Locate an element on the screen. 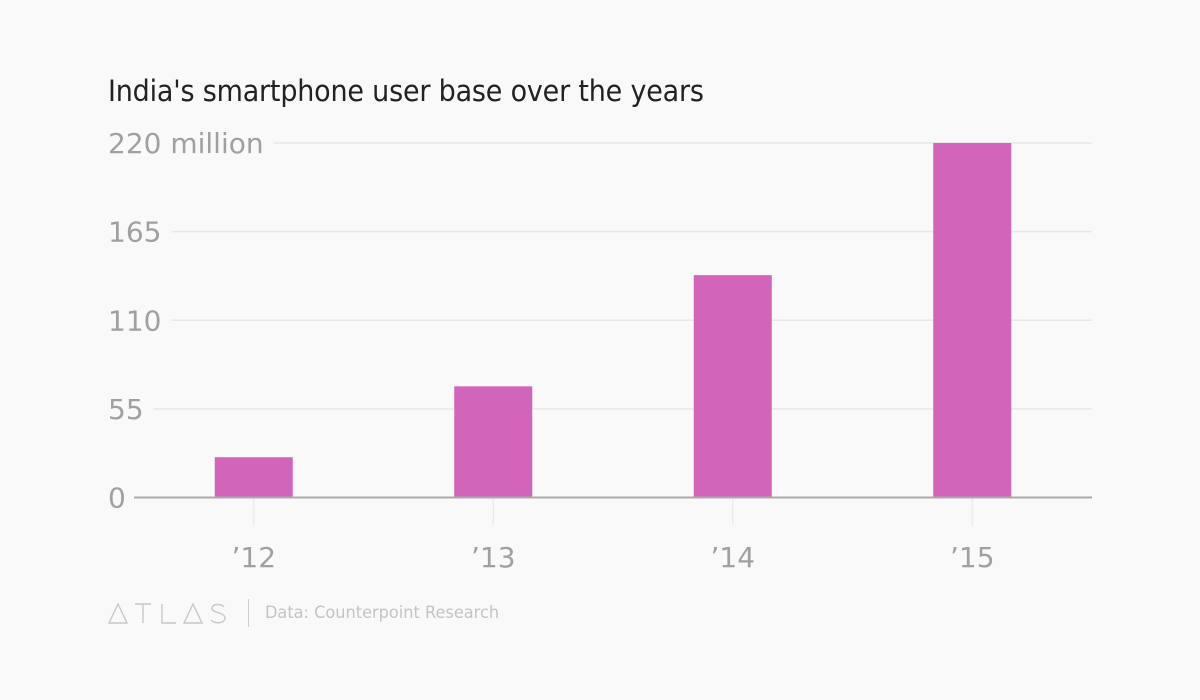  data-source: Data: Counterpoint Research is located at coordinates (382, 613).